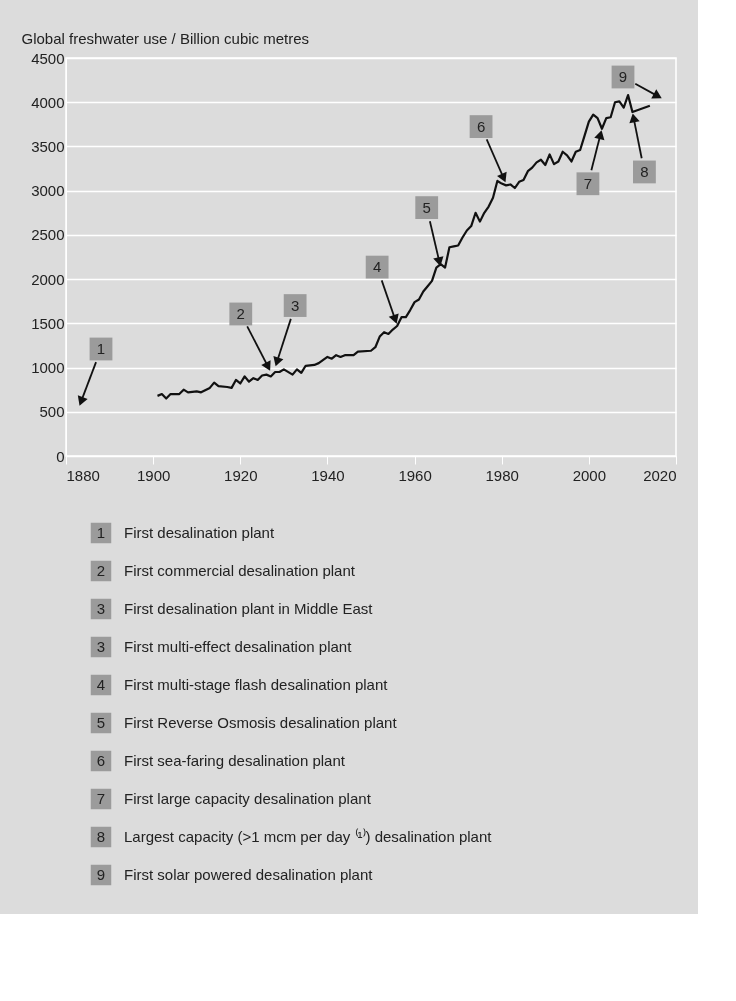 The width and height of the screenshot is (736, 1001). Describe the element at coordinates (224, 646) in the screenshot. I see `text: 3 First multi-effect desalination plant` at that location.